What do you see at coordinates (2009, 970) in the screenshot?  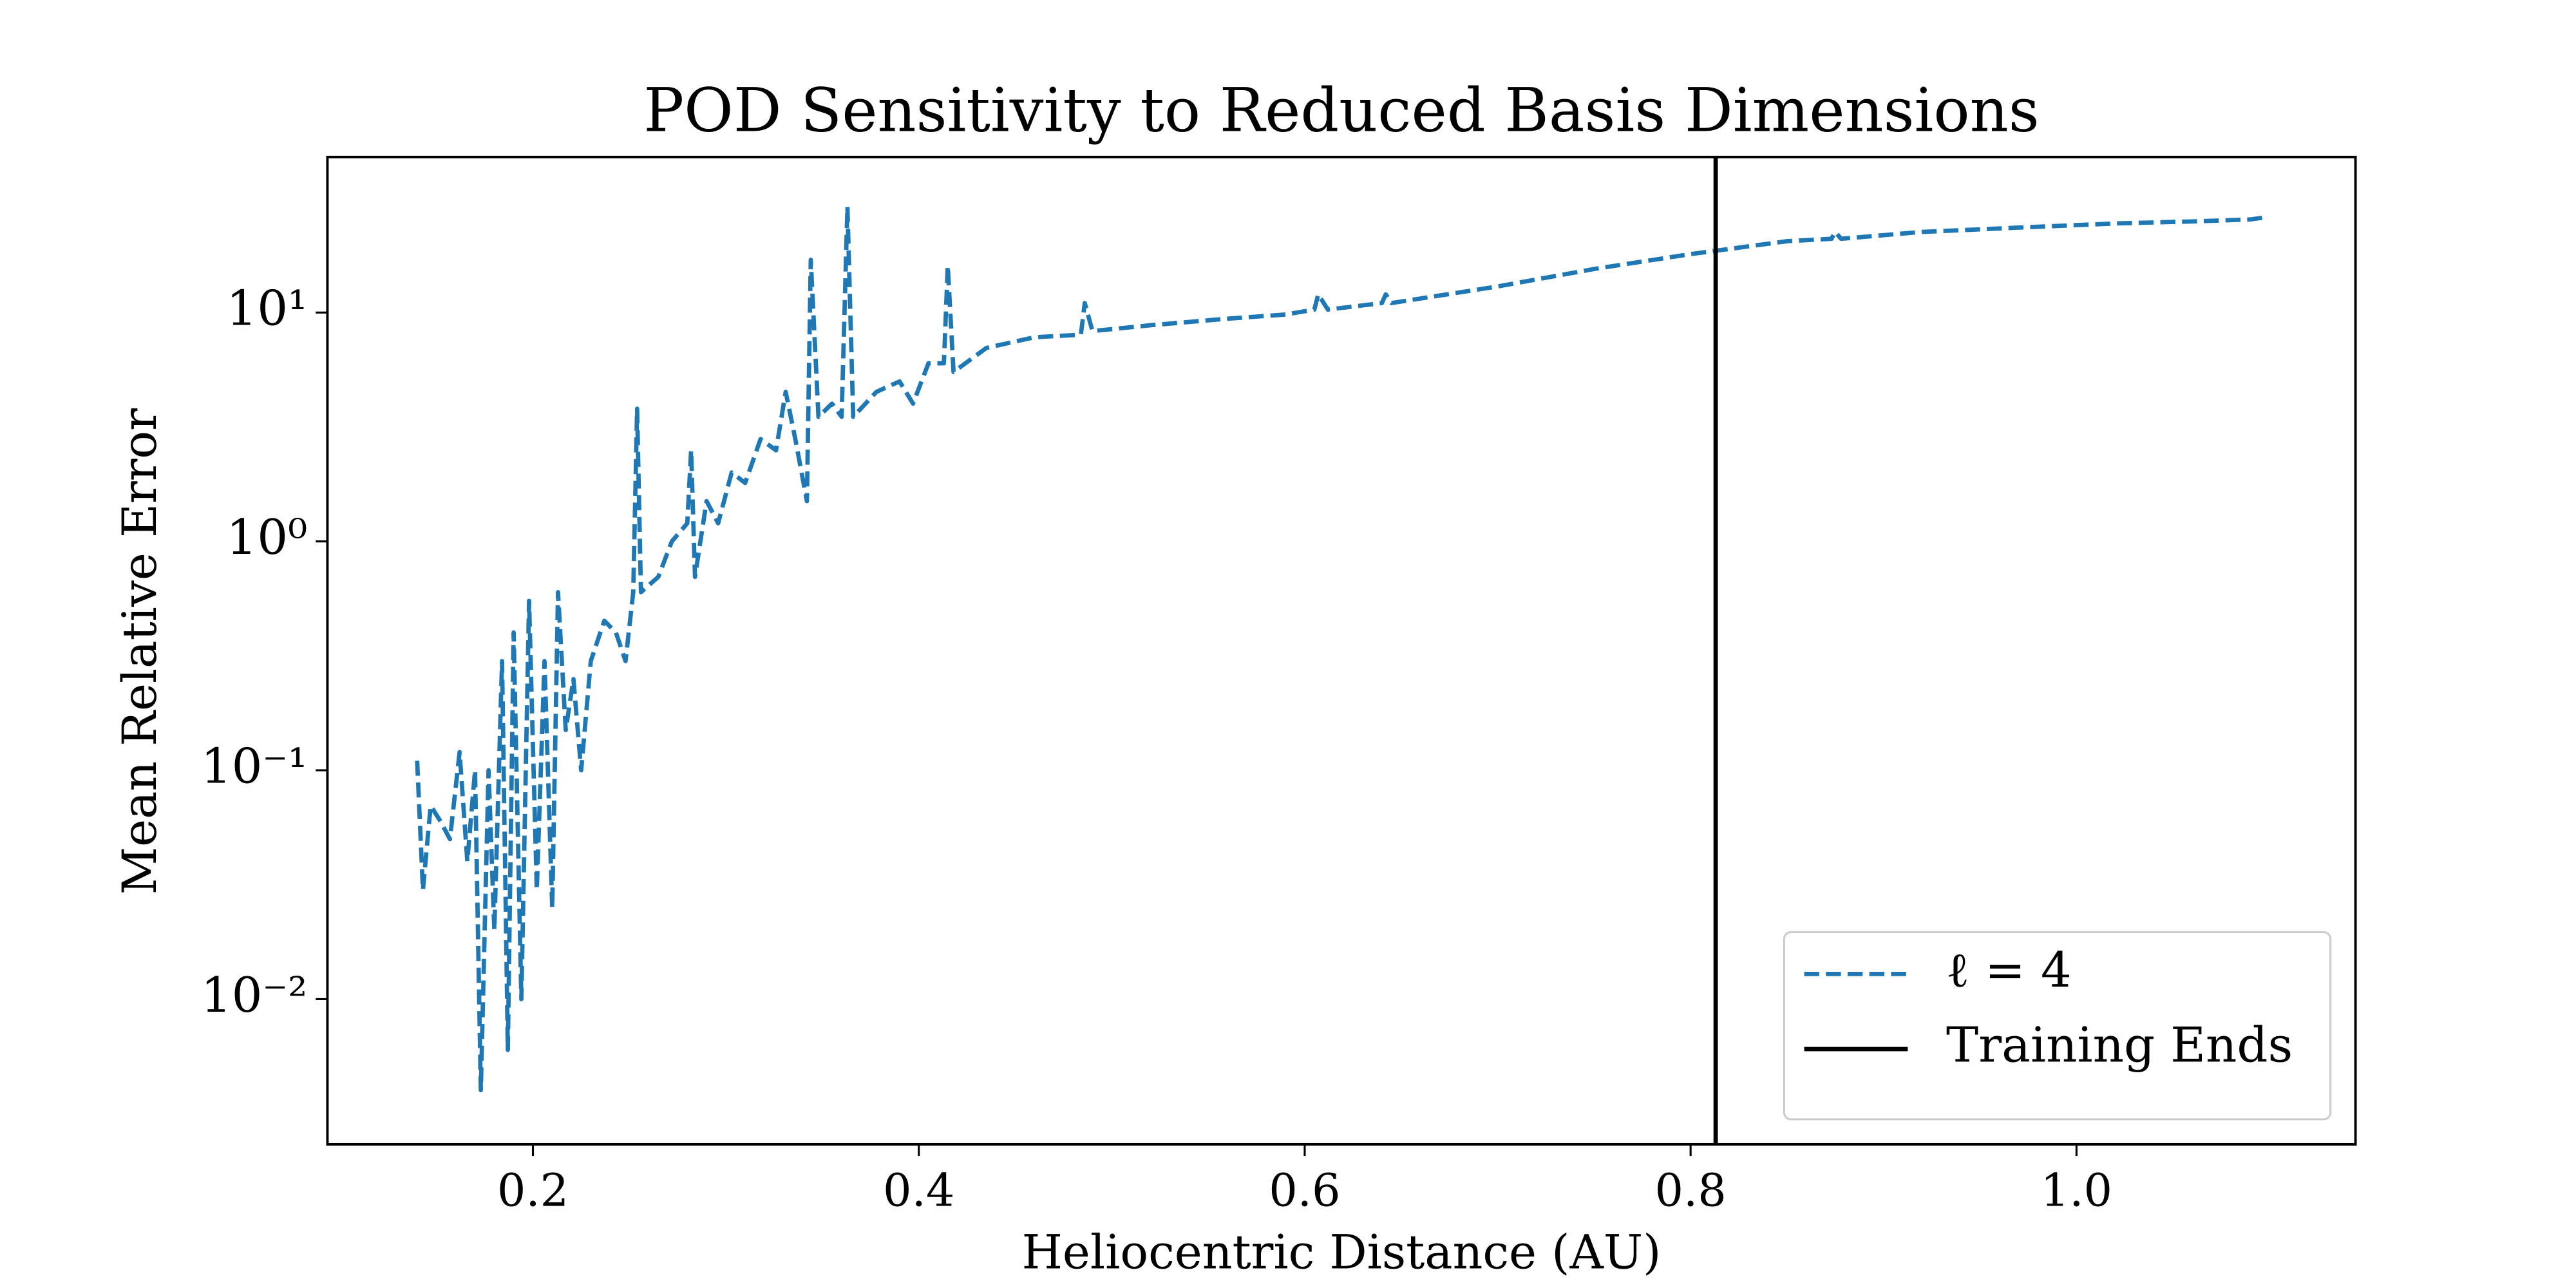 I see `legend-label: ℓ = 4` at bounding box center [2009, 970].